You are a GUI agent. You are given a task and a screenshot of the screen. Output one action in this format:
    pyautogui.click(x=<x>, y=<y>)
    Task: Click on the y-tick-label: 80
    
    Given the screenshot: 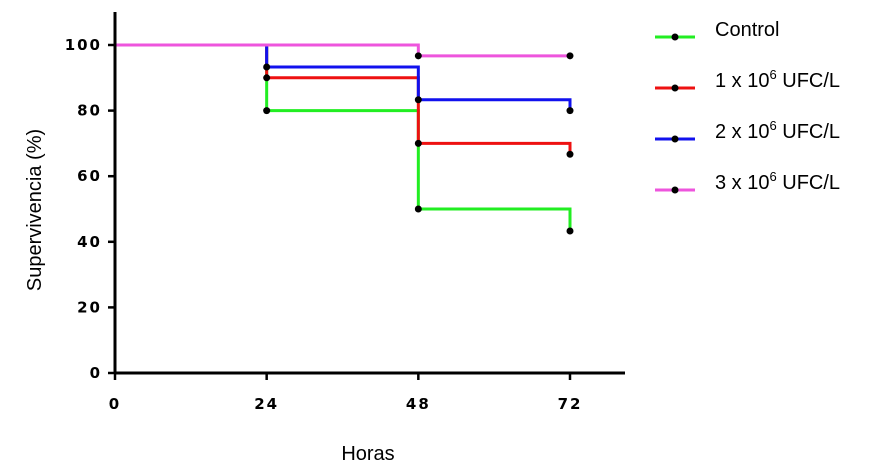 What is the action you would take?
    pyautogui.click(x=89, y=111)
    